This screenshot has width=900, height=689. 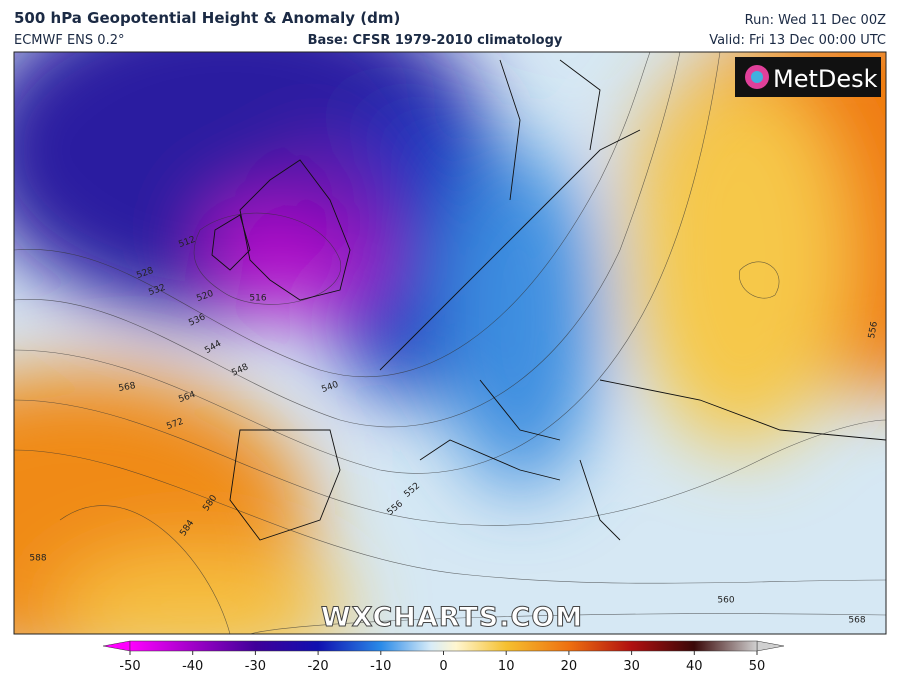 I want to click on colorbar-tick-label: -10, so click(x=380, y=666).